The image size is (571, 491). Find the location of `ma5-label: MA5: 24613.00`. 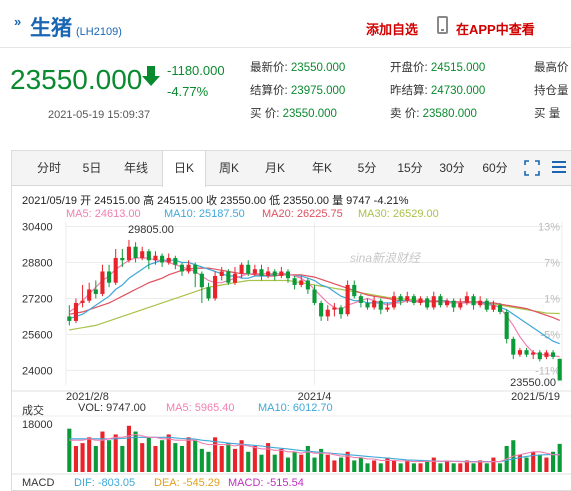

ma5-label: MA5: 24613.00 is located at coordinates (103, 214).